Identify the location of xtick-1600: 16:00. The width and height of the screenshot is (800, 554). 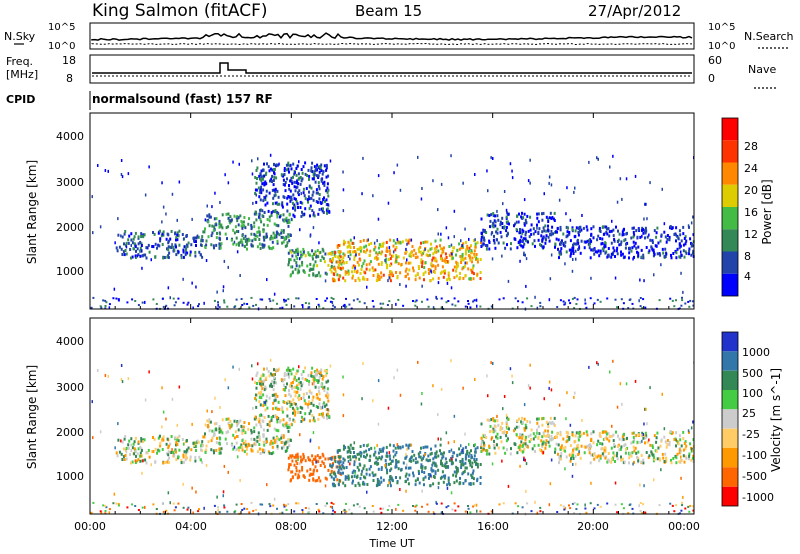
(493, 526).